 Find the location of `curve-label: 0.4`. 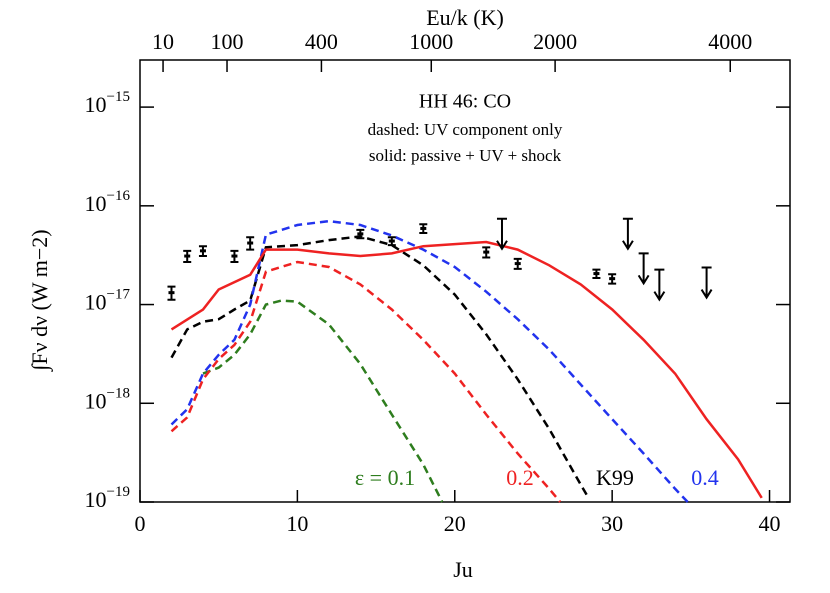

curve-label: 0.4 is located at coordinates (705, 477).